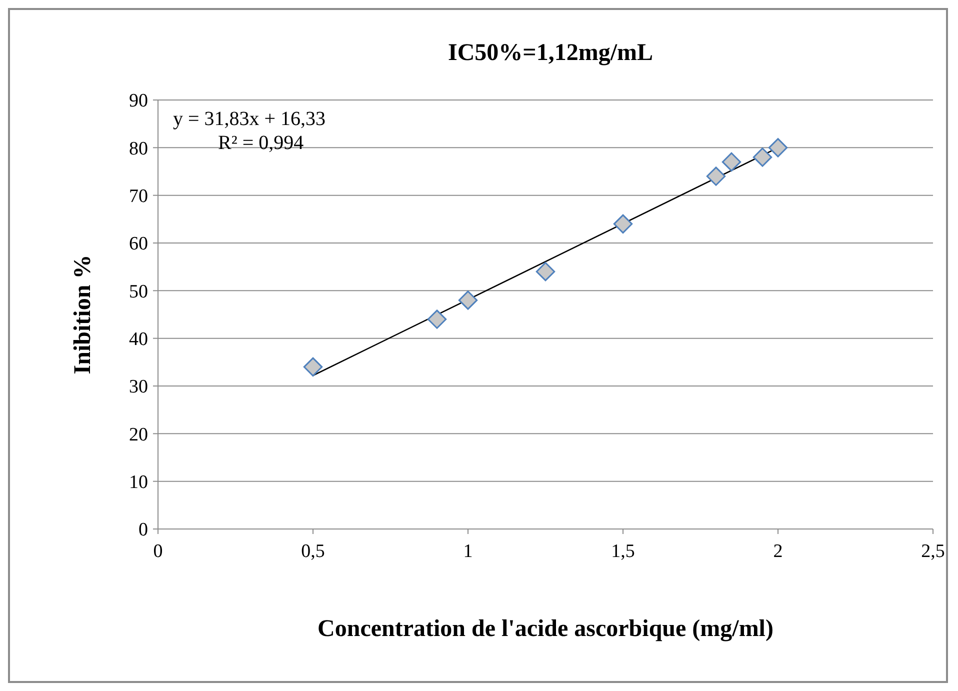 This screenshot has height=691, width=958. What do you see at coordinates (551, 53) in the screenshot?
I see `chart-title: IC50%=1,12mg/mL` at bounding box center [551, 53].